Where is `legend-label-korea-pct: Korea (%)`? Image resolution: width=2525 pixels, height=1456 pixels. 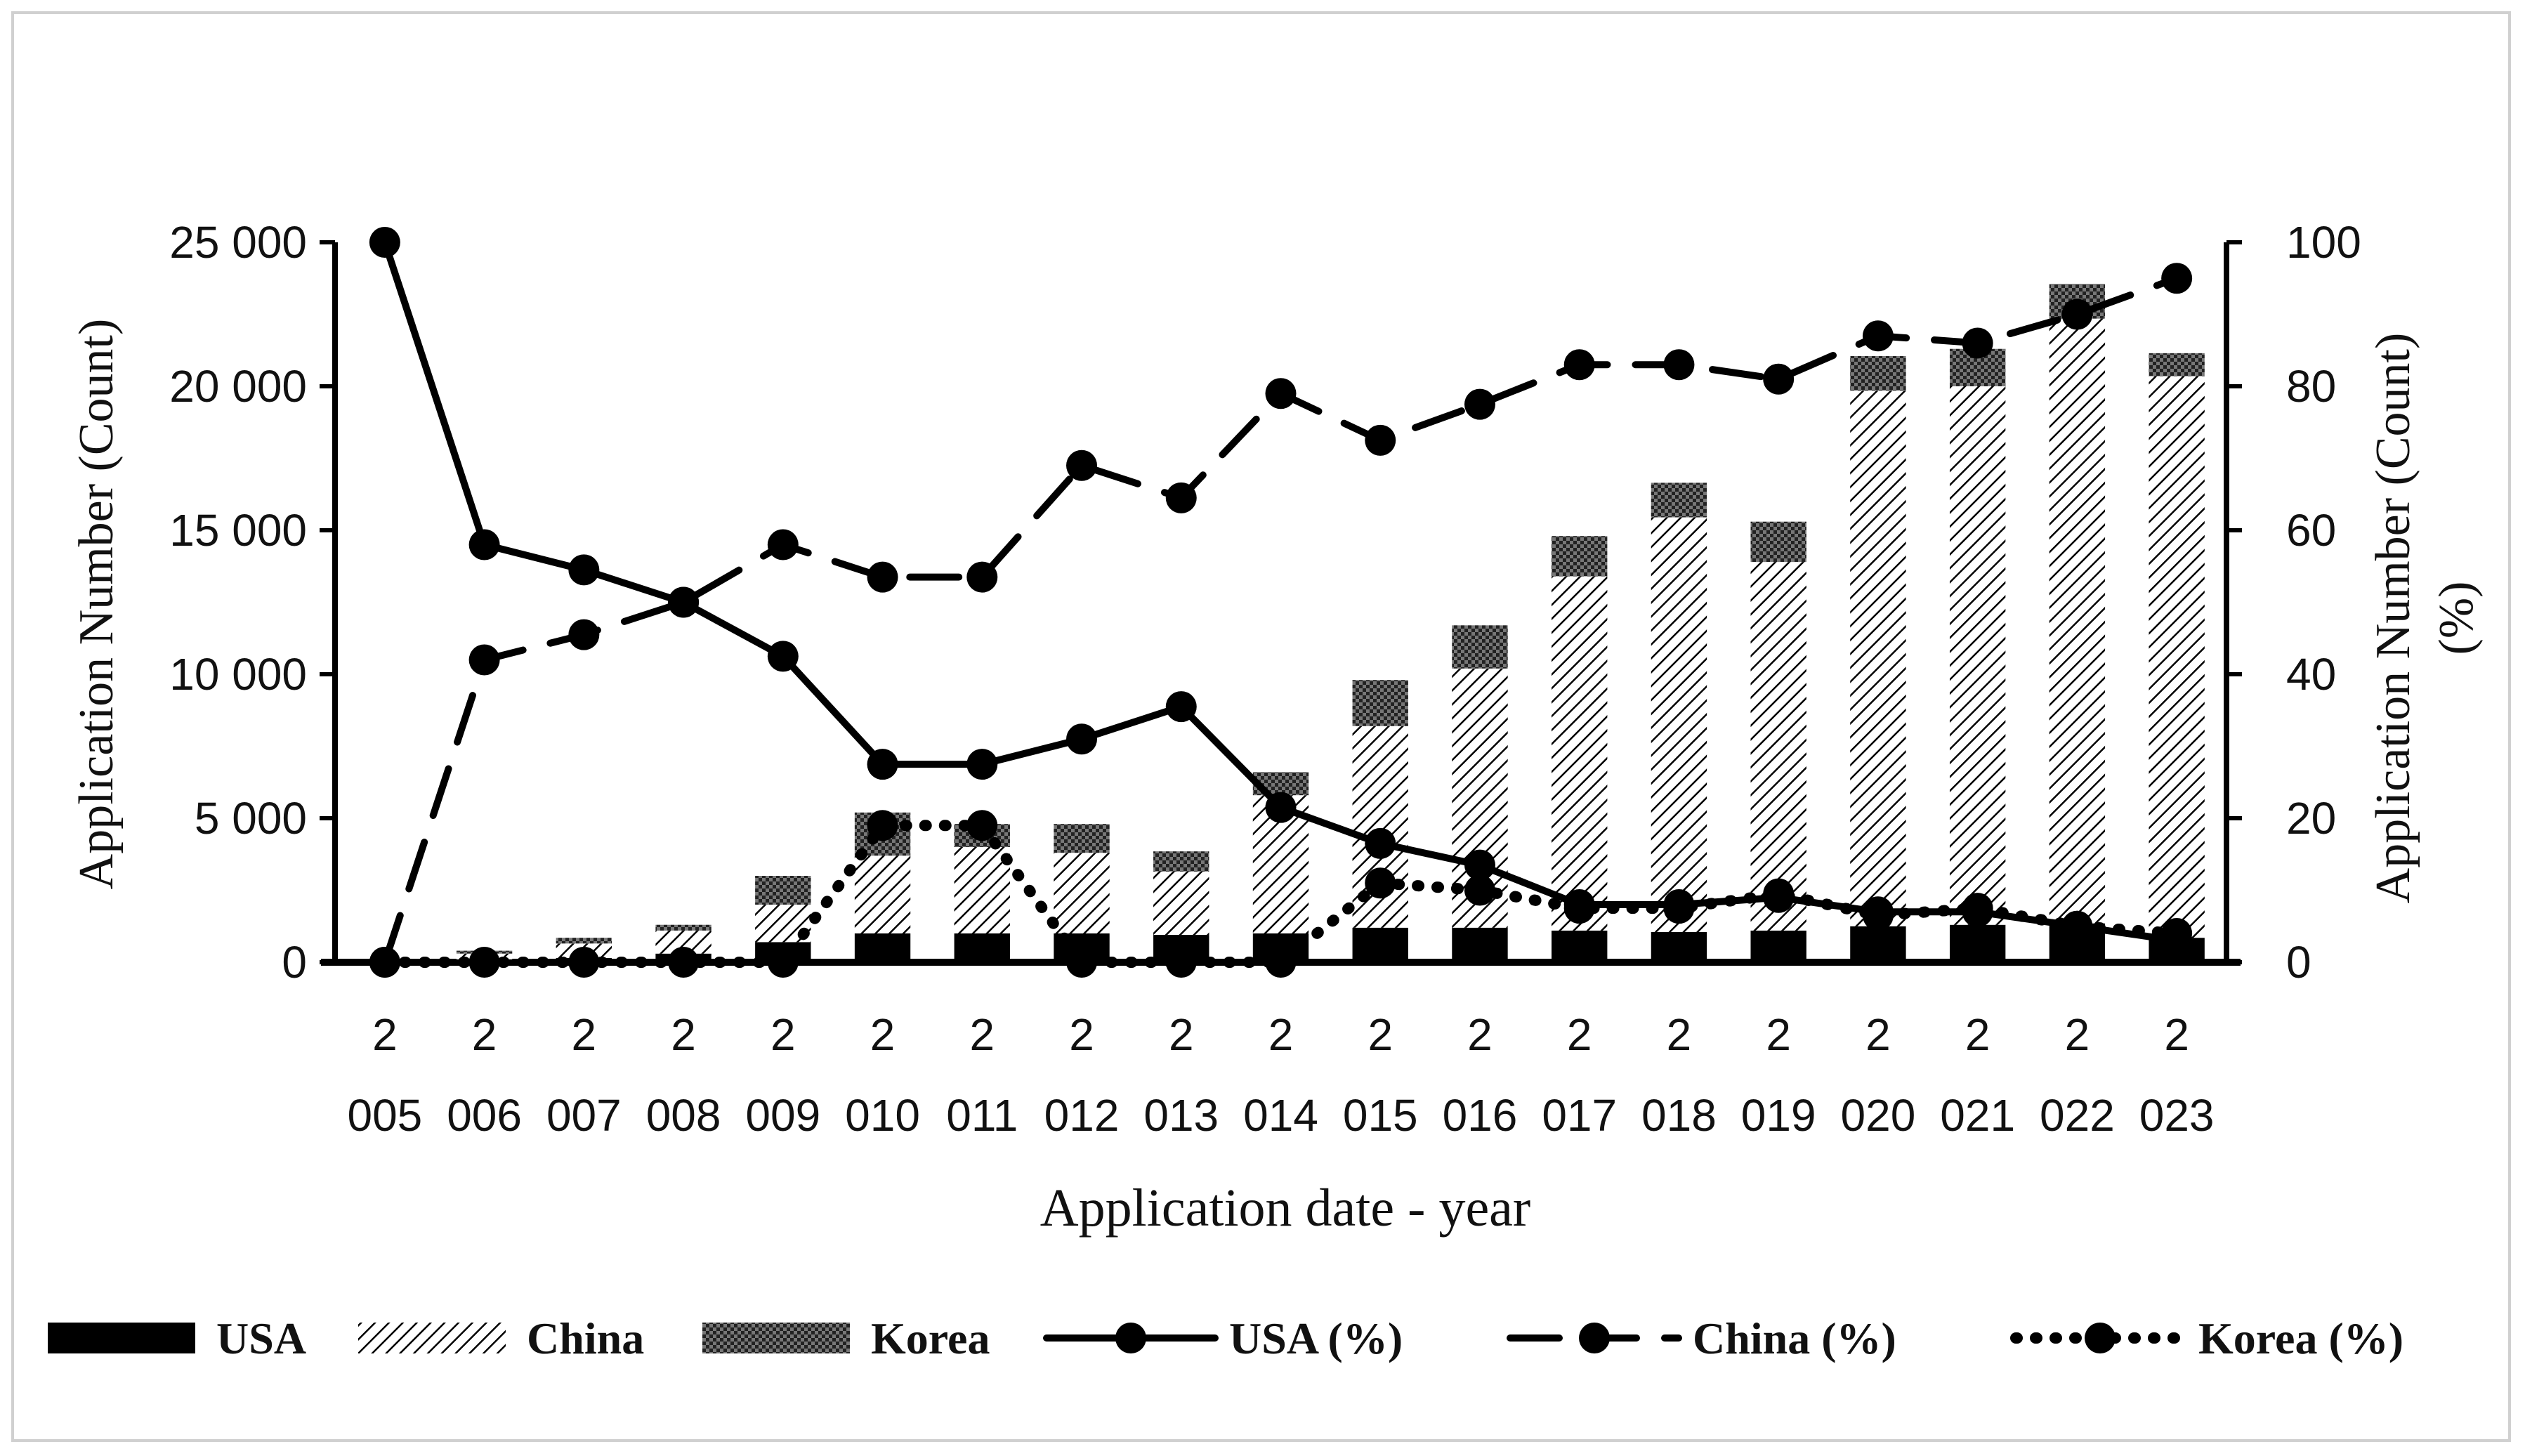
legend-label-korea-pct: Korea (%) is located at coordinates (2300, 1338).